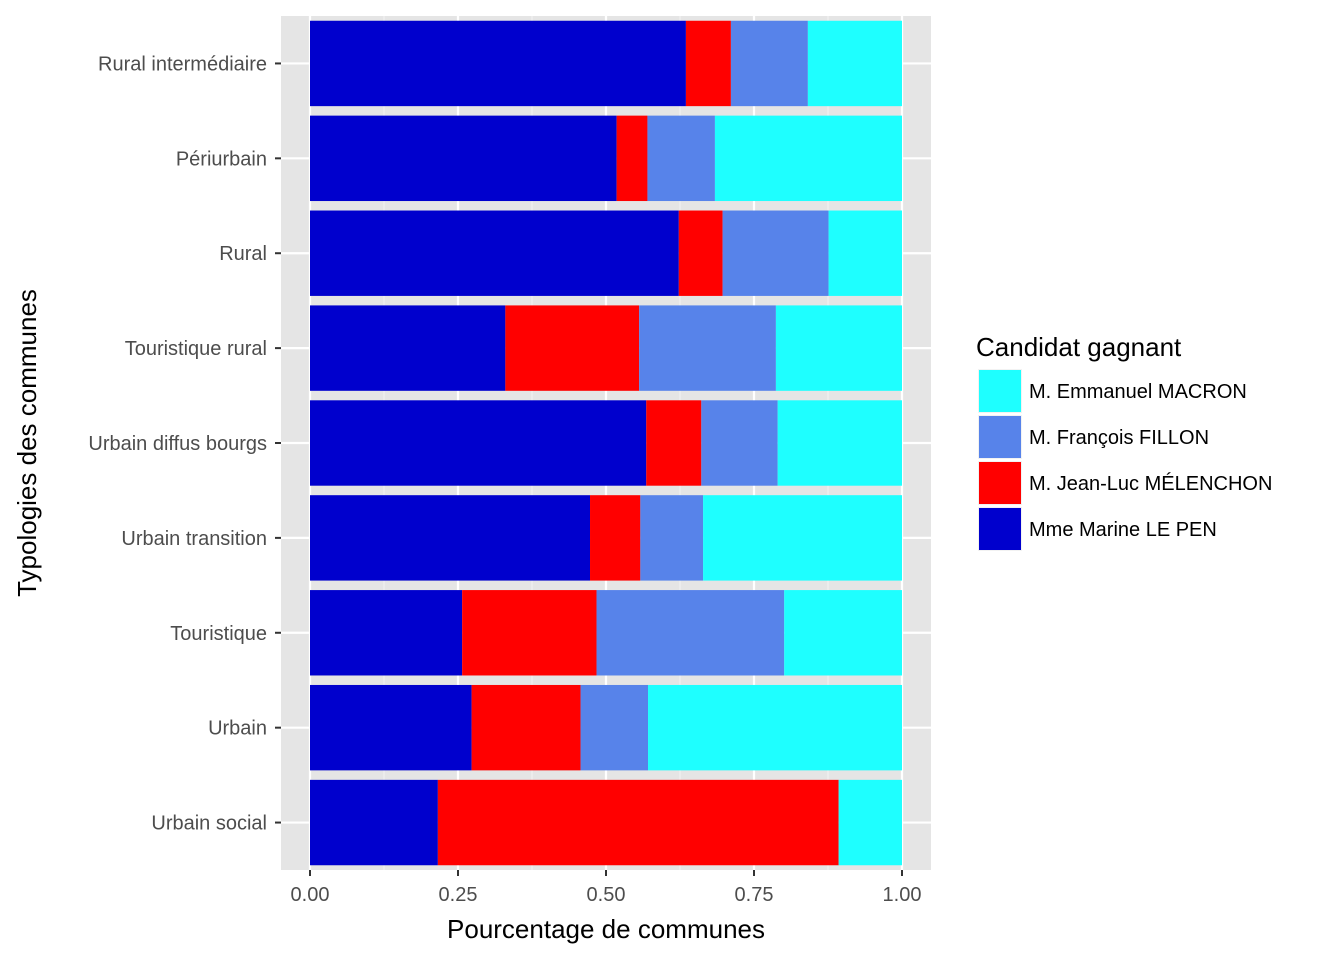 The width and height of the screenshot is (1344, 960). What do you see at coordinates (182, 64) in the screenshot?
I see `y-tick-label: Rural intermédiaire` at bounding box center [182, 64].